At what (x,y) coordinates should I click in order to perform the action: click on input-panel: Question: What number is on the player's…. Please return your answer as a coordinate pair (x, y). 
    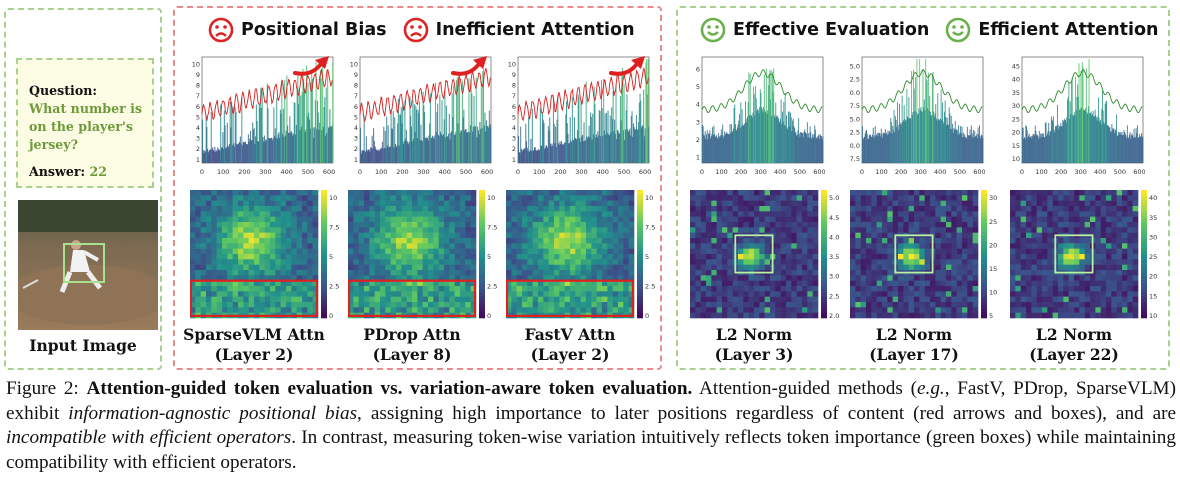
    Looking at the image, I should click on (83, 189).